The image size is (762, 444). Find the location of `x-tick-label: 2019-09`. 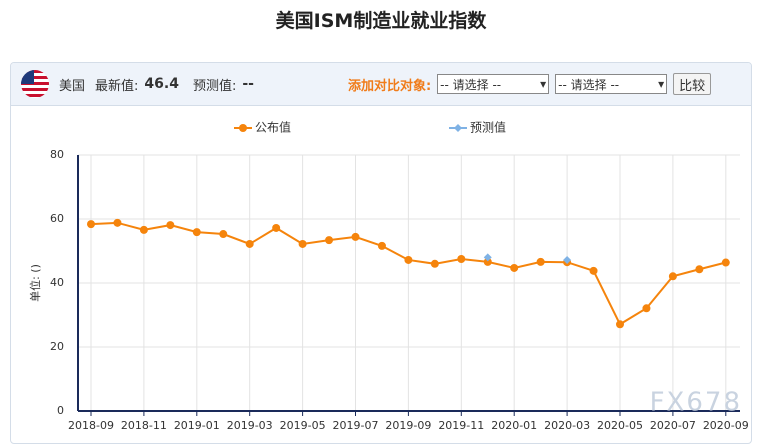

x-tick-label: 2019-09 is located at coordinates (408, 425).